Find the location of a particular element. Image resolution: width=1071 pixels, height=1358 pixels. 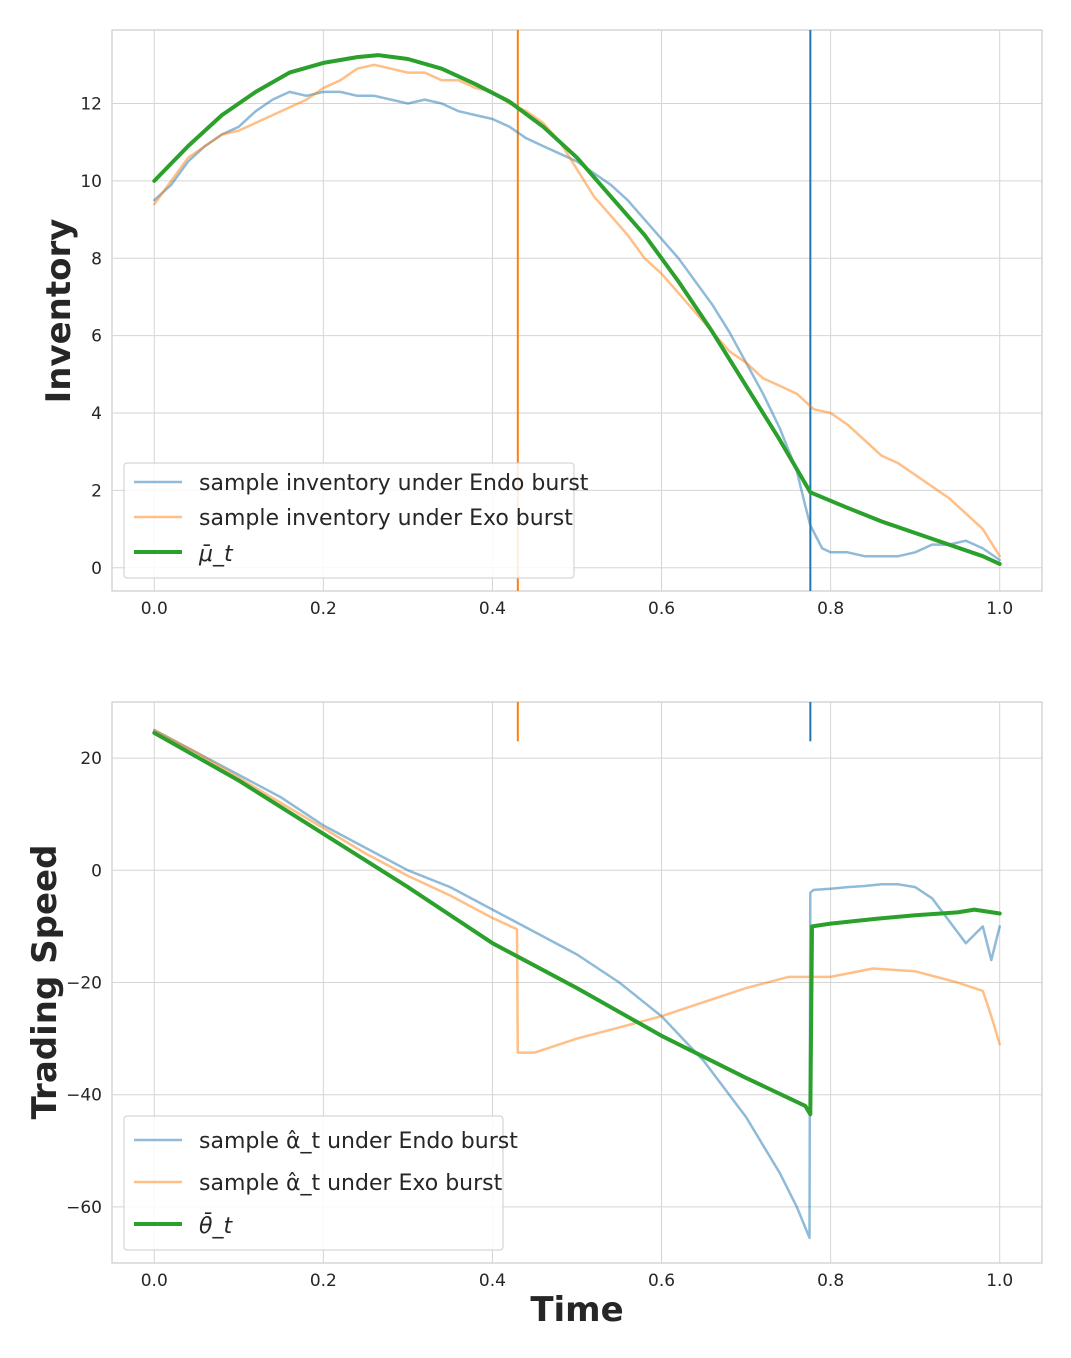

inventory-x-tick-label: 0.6 is located at coordinates (661, 609).